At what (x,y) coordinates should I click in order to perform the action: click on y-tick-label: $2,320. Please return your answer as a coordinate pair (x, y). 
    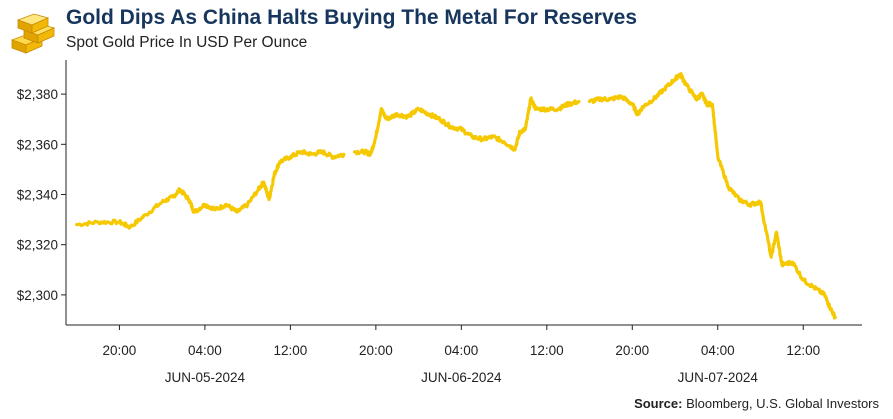
    Looking at the image, I should click on (37, 245).